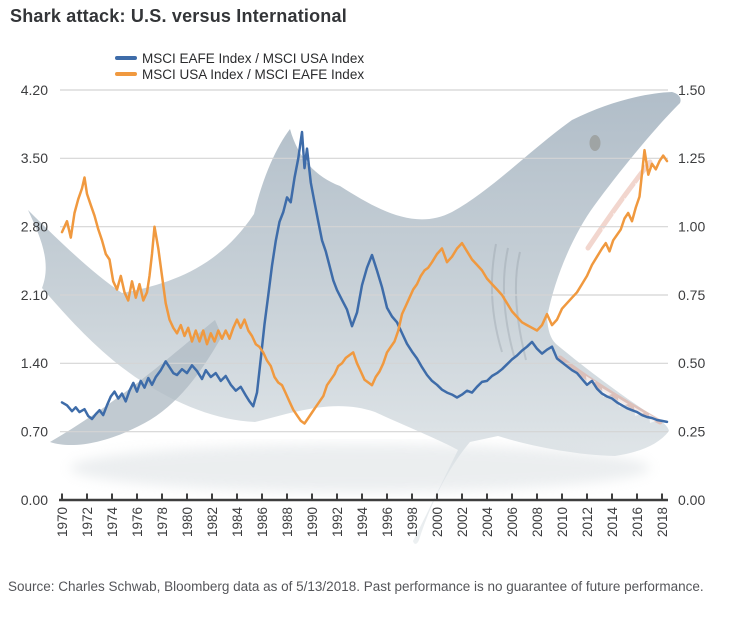 Image resolution: width=731 pixels, height=618 pixels. Describe the element at coordinates (691, 500) in the screenshot. I see `right-axis-tick-label: 0.00` at that location.